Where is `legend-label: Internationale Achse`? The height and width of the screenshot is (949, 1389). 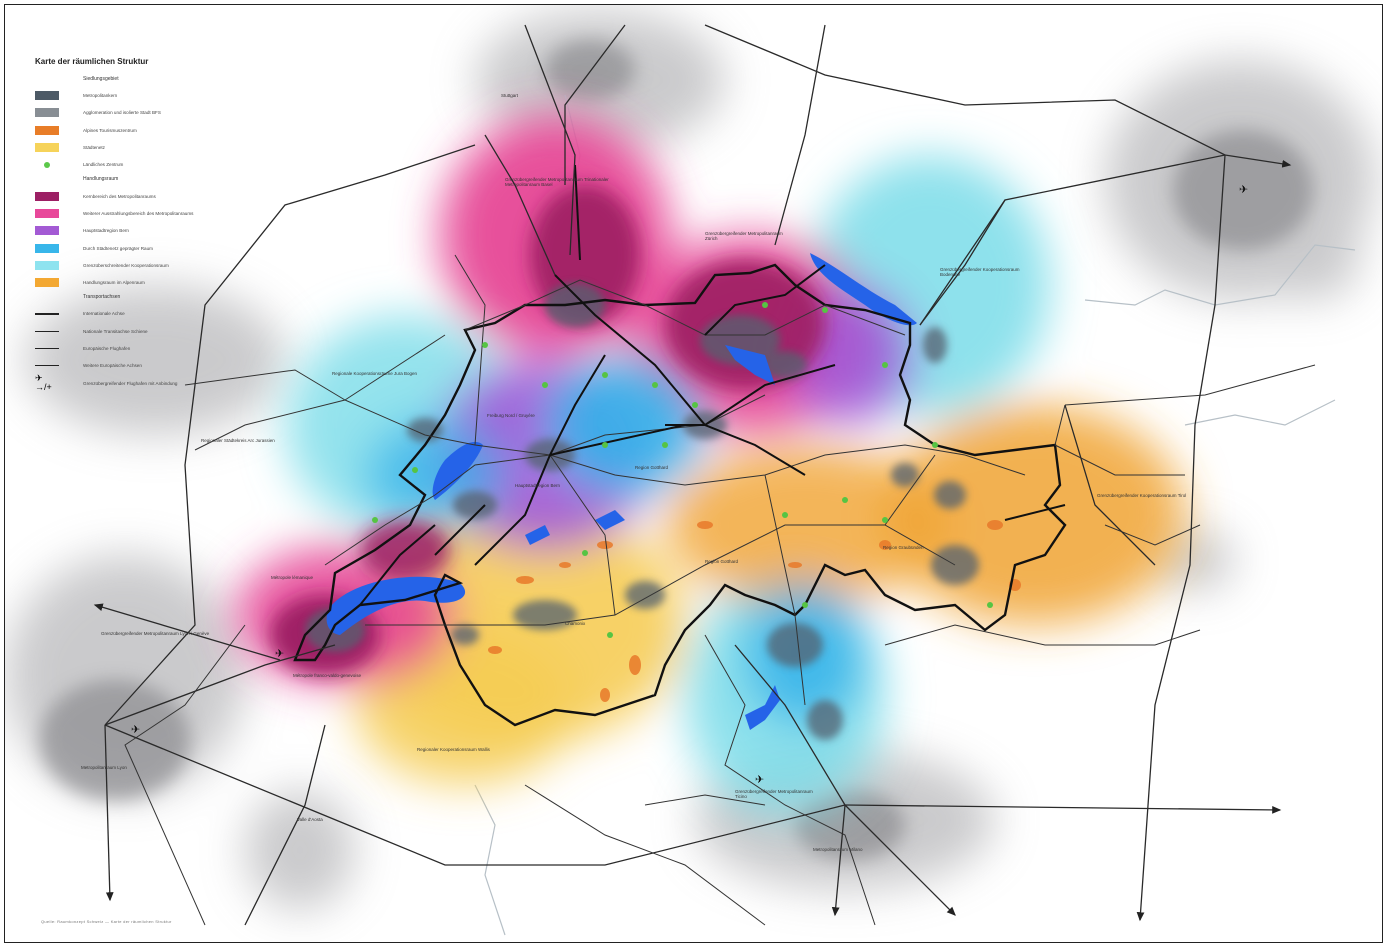 legend-label: Internationale Achse is located at coordinates (104, 314).